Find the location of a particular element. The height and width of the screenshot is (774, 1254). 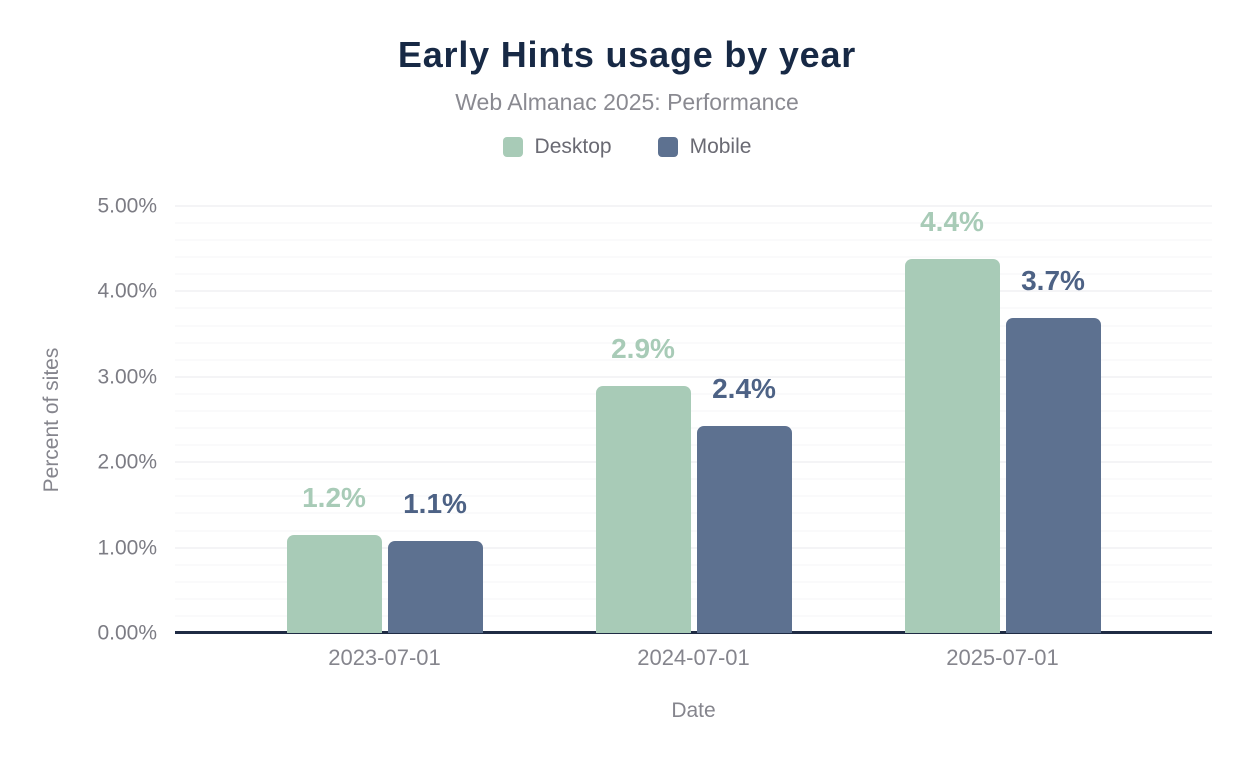

bar-value-label: 1.2% is located at coordinates (334, 497).